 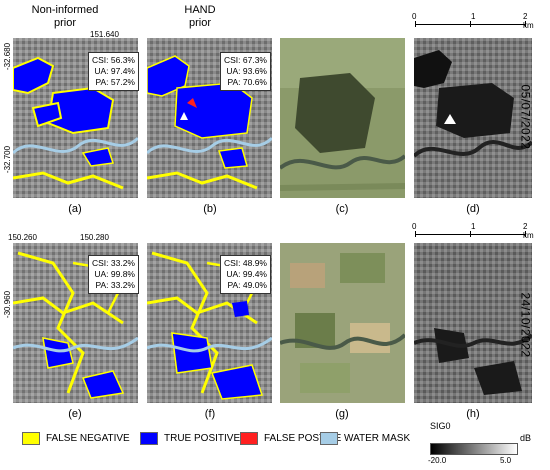 I want to click on panel-d-sar, so click(x=473, y=118).